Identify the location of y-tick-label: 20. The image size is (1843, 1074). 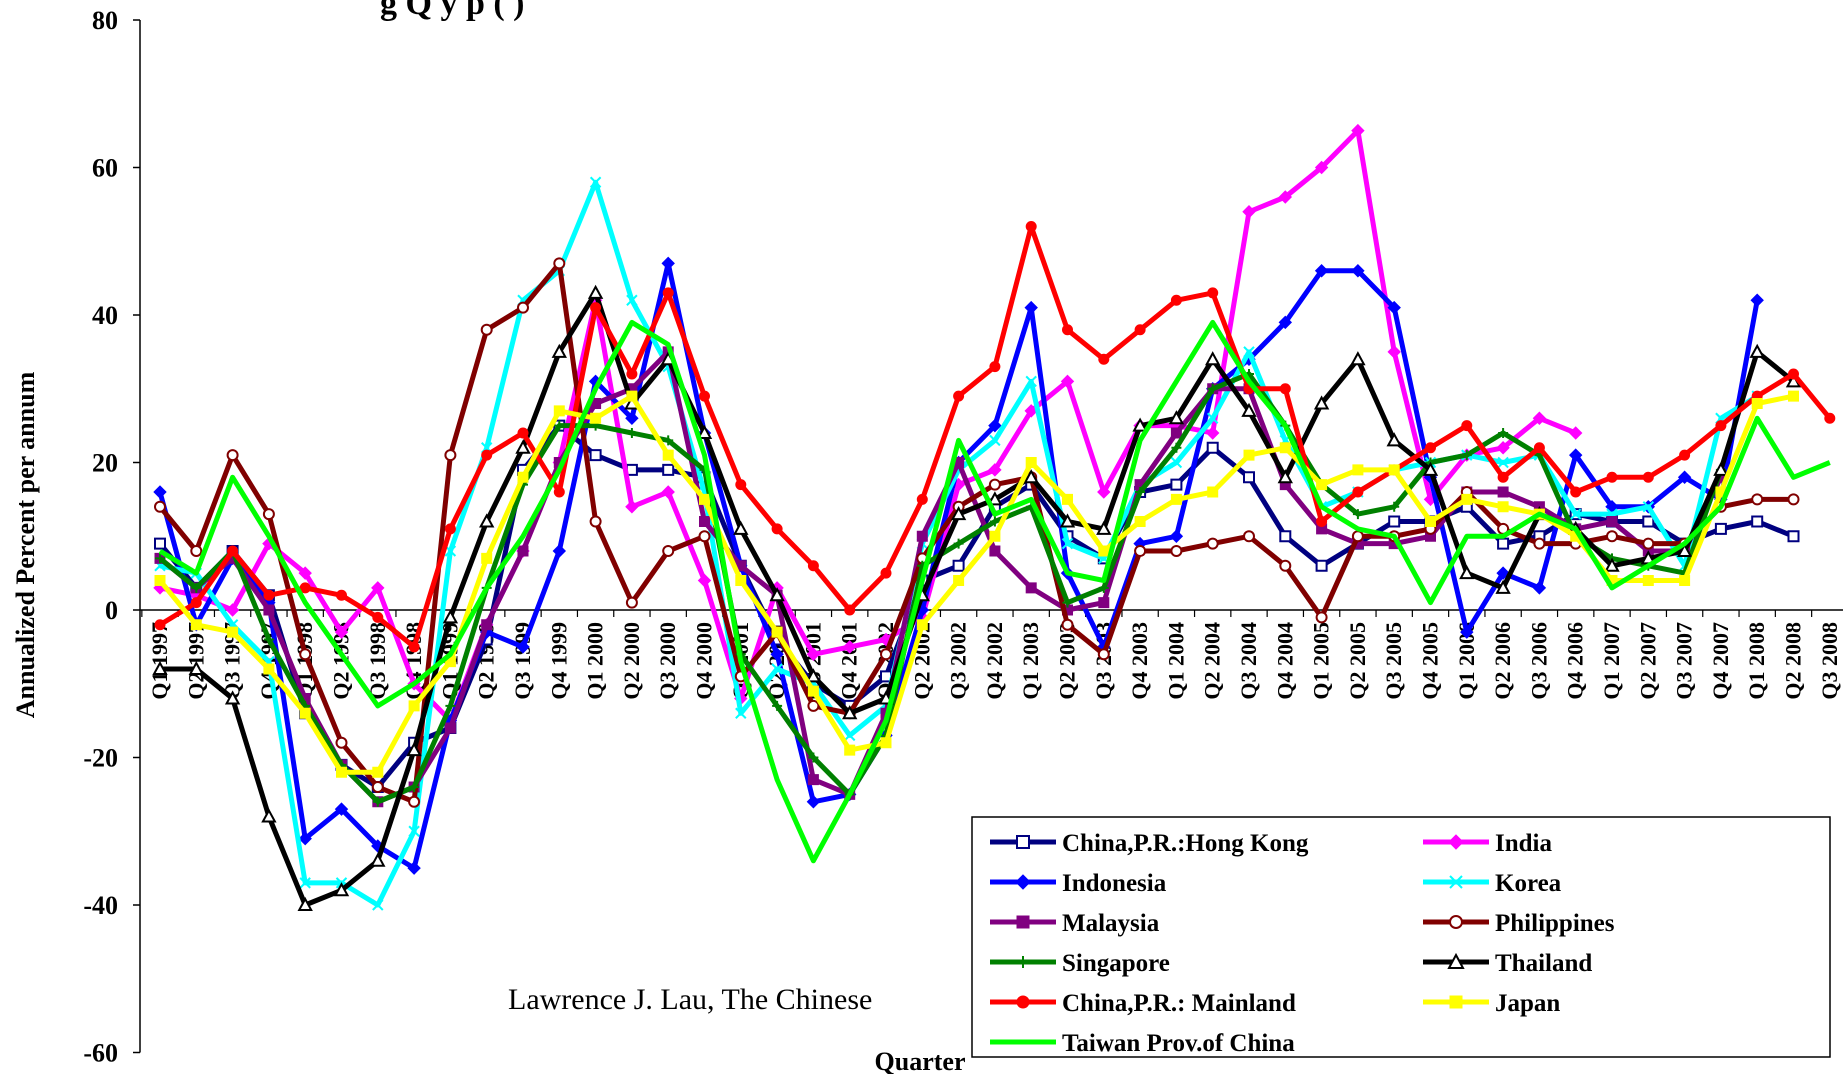
(105, 463).